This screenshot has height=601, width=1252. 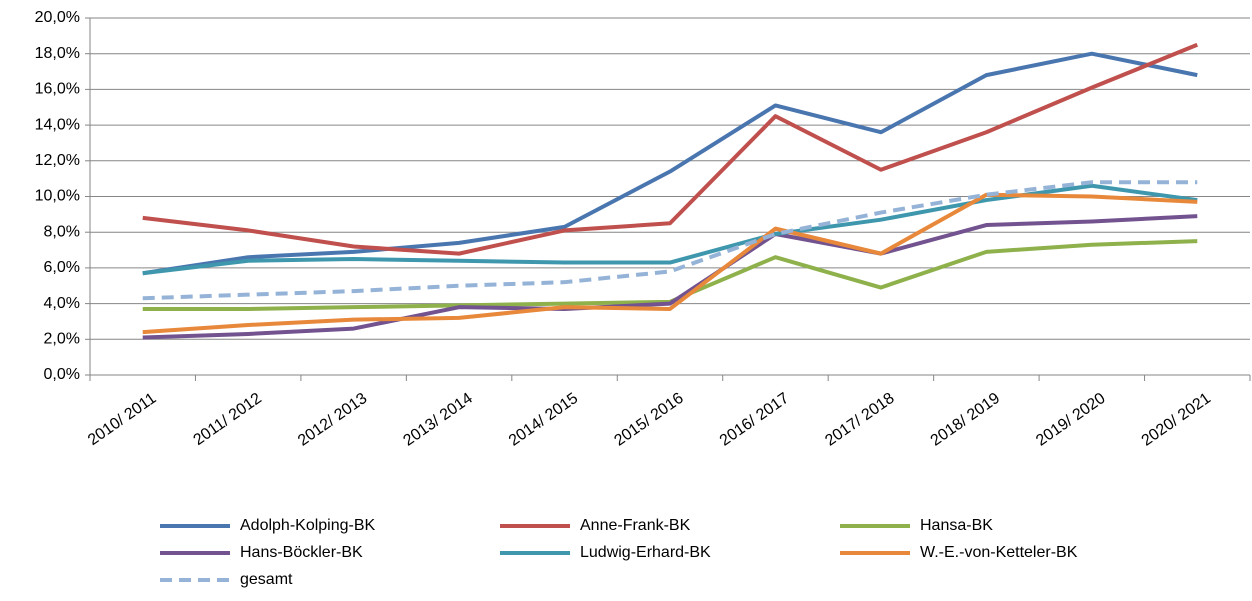 What do you see at coordinates (62, 339) in the screenshot?
I see `y-tick-label: 2,0%` at bounding box center [62, 339].